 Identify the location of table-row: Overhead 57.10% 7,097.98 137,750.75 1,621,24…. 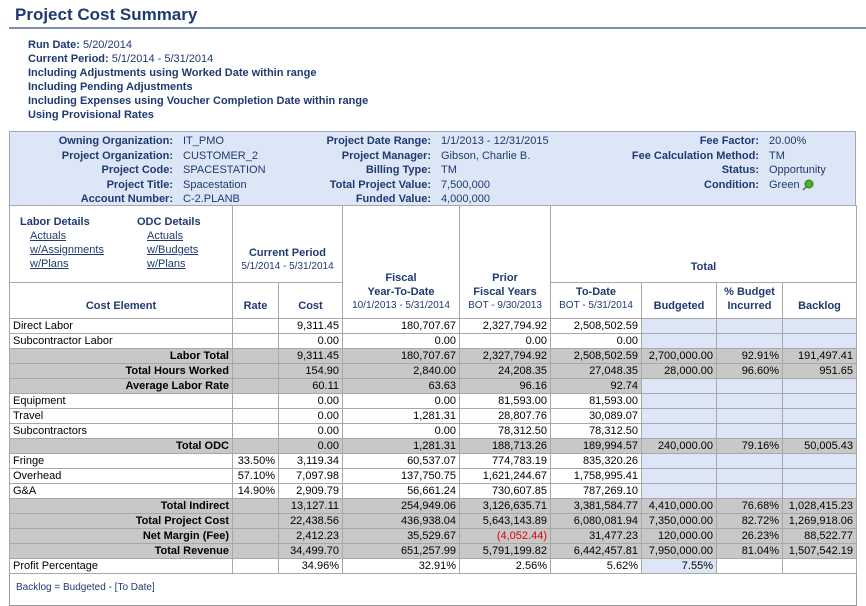
(433, 476).